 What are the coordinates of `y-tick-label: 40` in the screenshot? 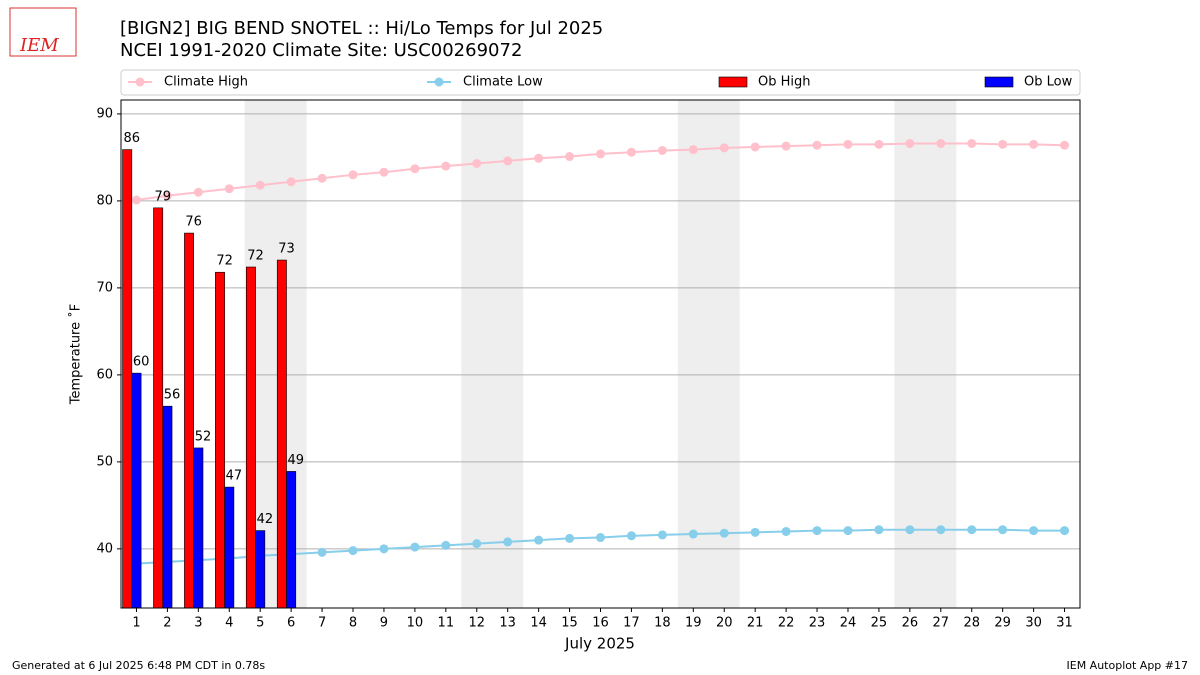 It's located at (104, 548).